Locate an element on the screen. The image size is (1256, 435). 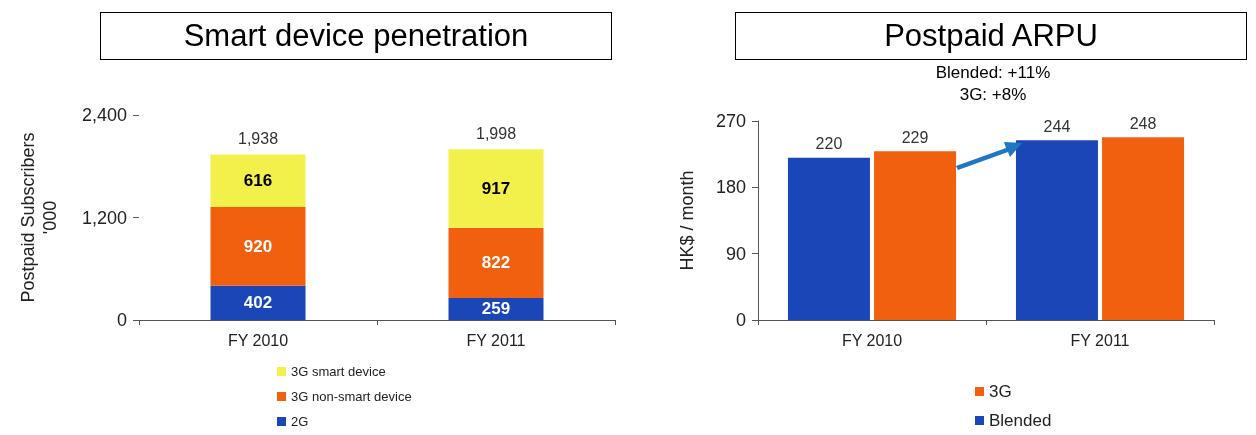
data-label: 259 is located at coordinates (496, 309).